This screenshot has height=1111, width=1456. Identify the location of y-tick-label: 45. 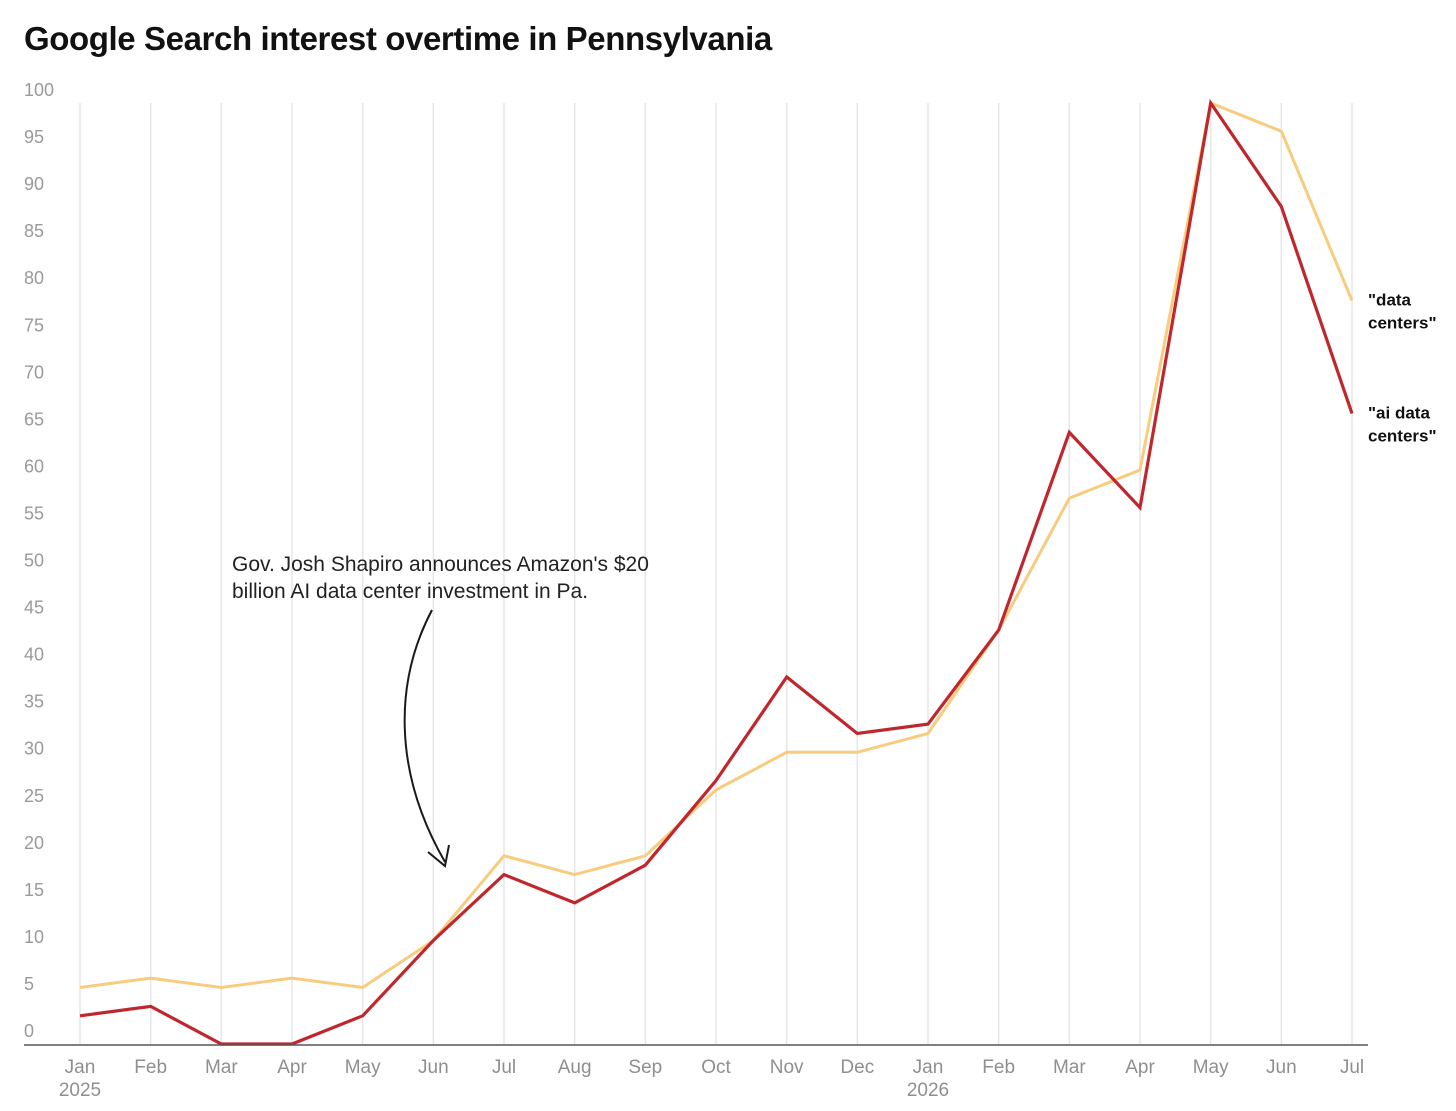
(34, 608).